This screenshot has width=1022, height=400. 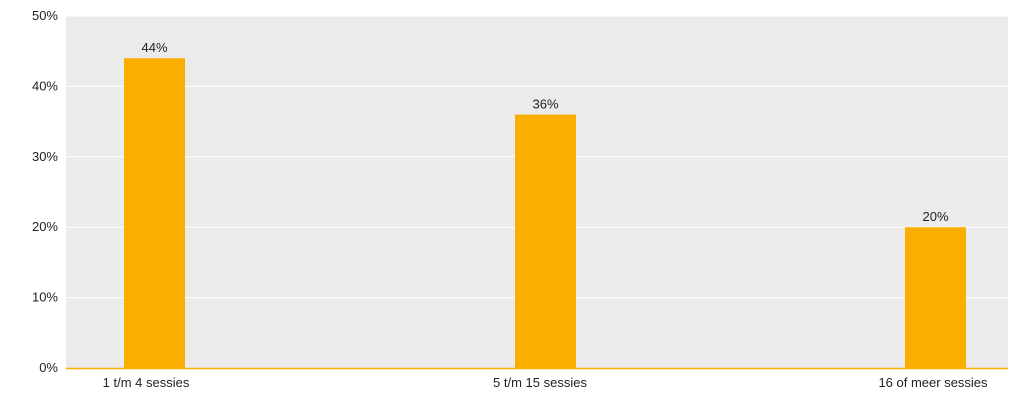 What do you see at coordinates (45, 85) in the screenshot?
I see `y-tick-label: 40%` at bounding box center [45, 85].